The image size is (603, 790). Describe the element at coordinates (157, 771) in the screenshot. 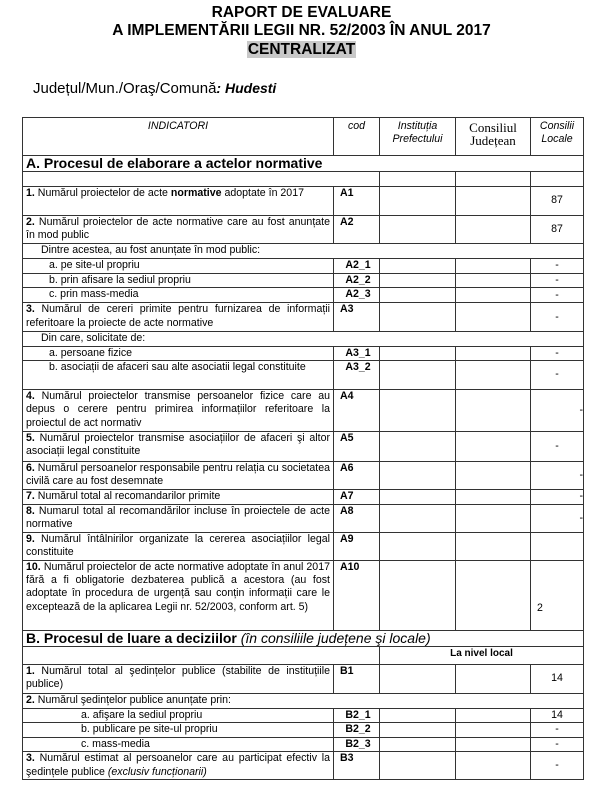

I see `indicator-note: (exclusiv funcționarii)` at that location.